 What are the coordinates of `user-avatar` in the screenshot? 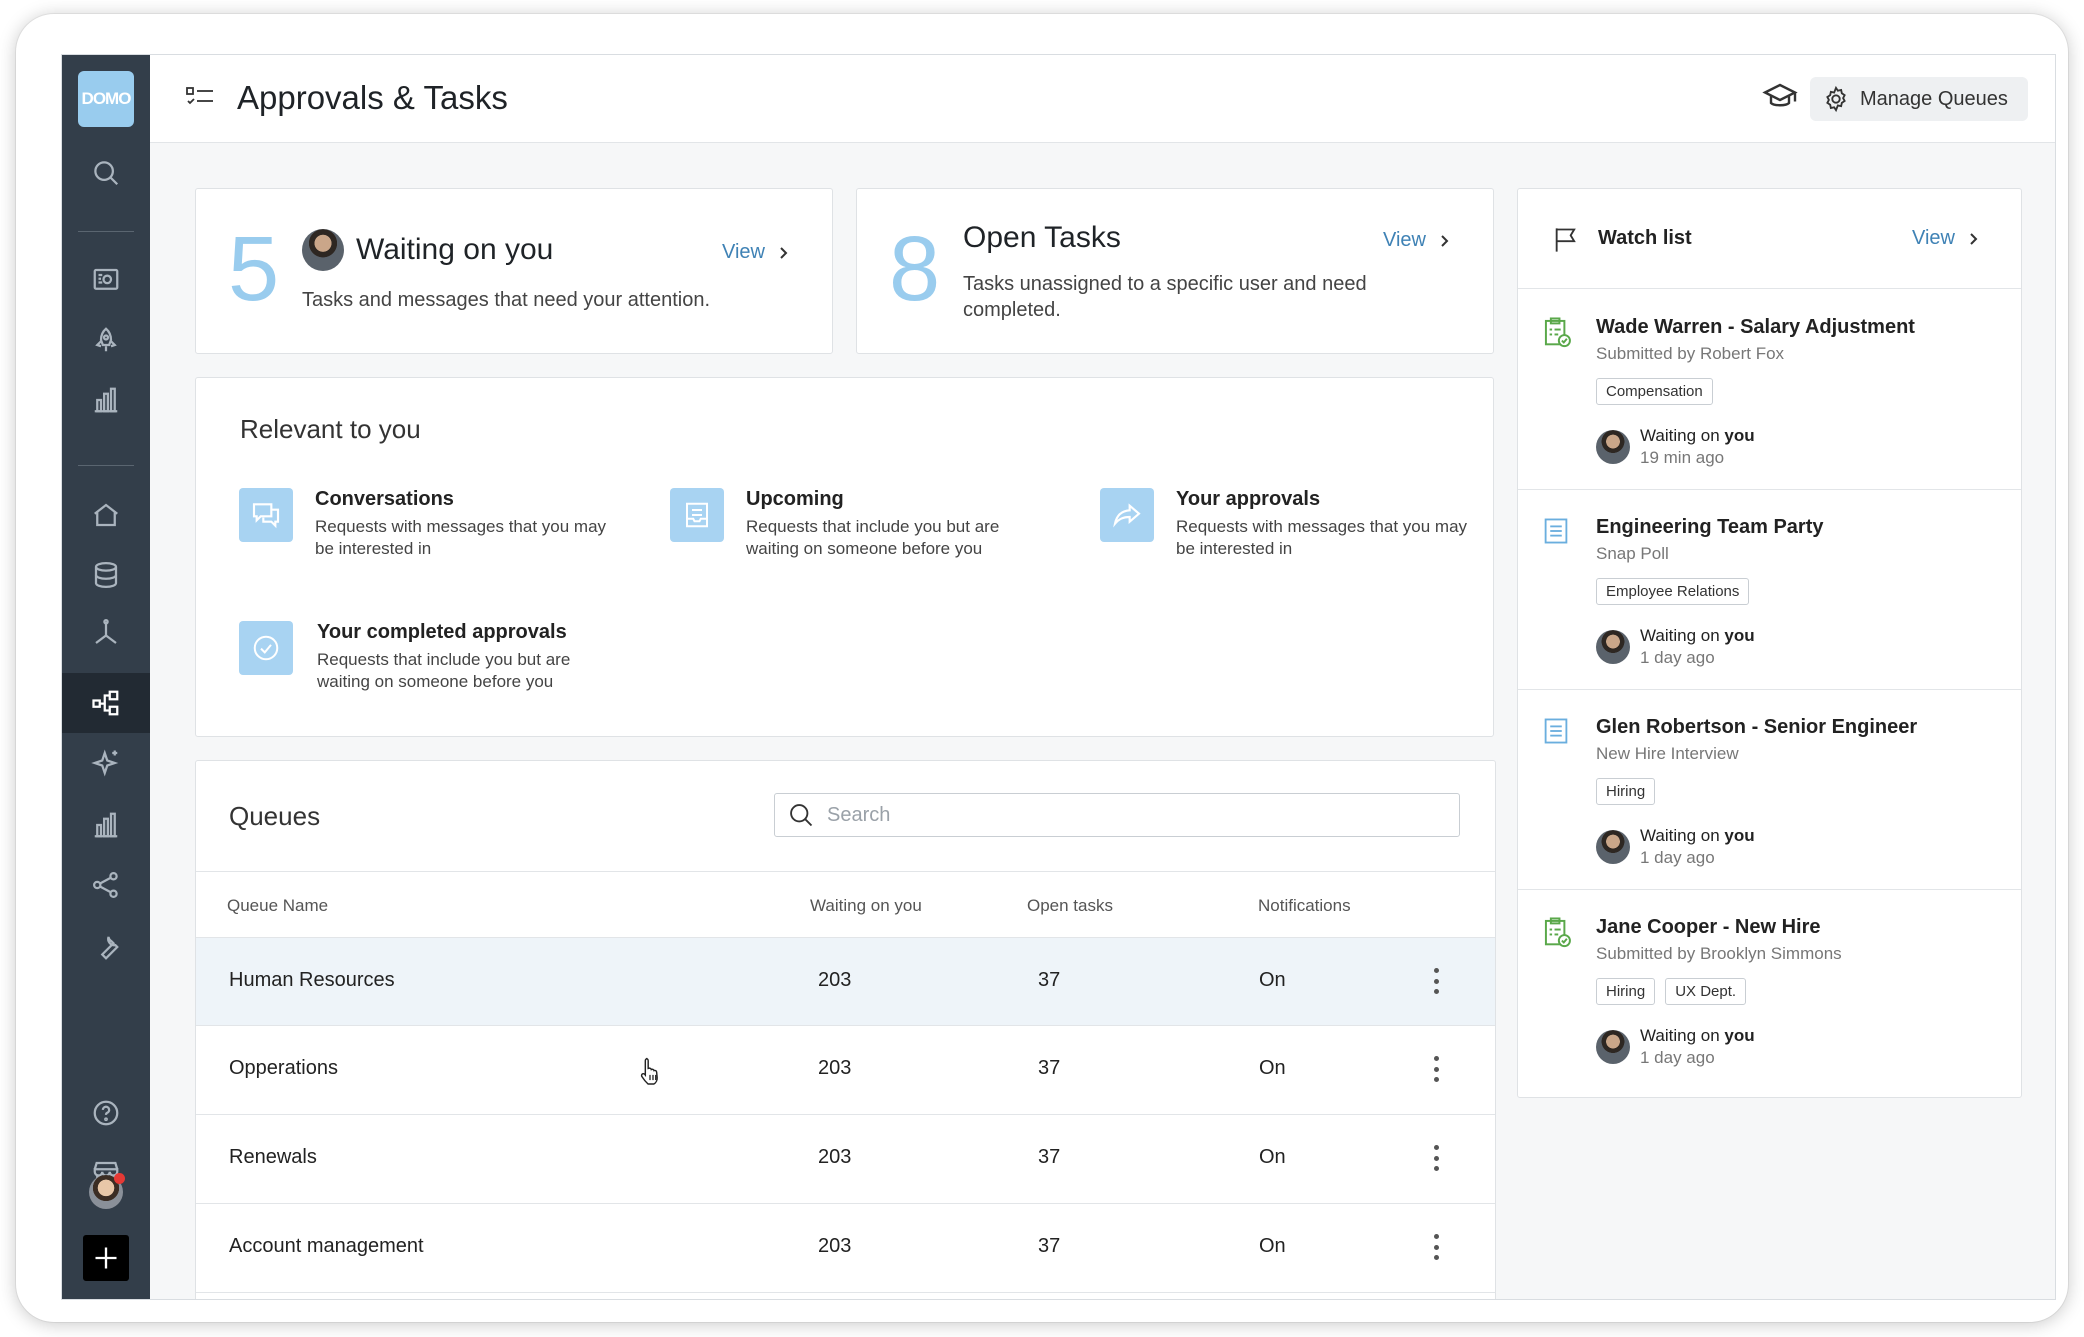 It's located at (107, 1191).